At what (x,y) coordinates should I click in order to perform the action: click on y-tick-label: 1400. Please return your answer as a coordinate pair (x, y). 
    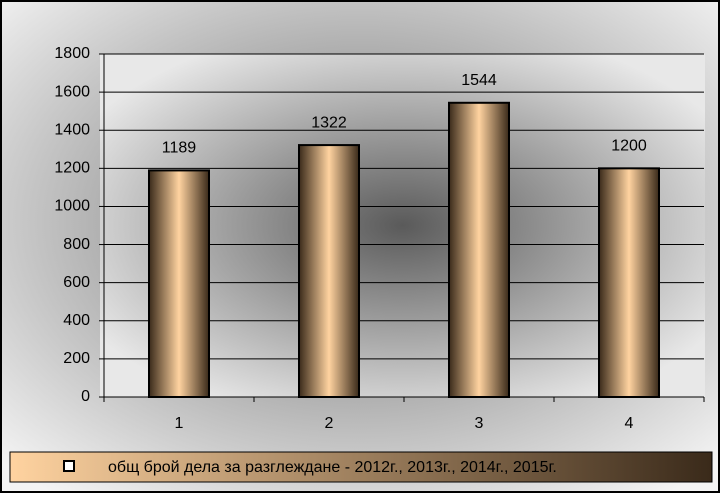
    Looking at the image, I should click on (72, 129).